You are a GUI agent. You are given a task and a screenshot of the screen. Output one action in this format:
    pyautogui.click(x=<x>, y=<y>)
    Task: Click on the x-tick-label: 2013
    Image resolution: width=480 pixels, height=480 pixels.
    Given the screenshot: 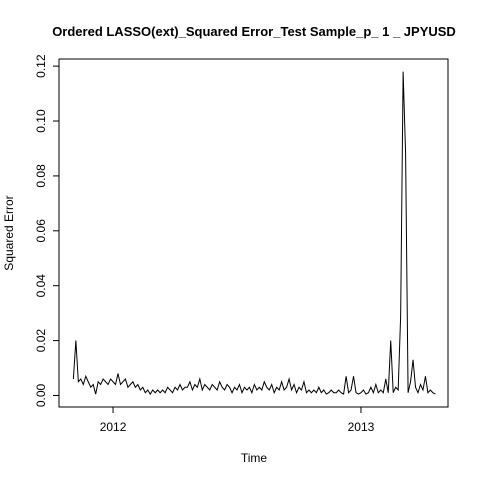 What is the action you would take?
    pyautogui.click(x=361, y=427)
    